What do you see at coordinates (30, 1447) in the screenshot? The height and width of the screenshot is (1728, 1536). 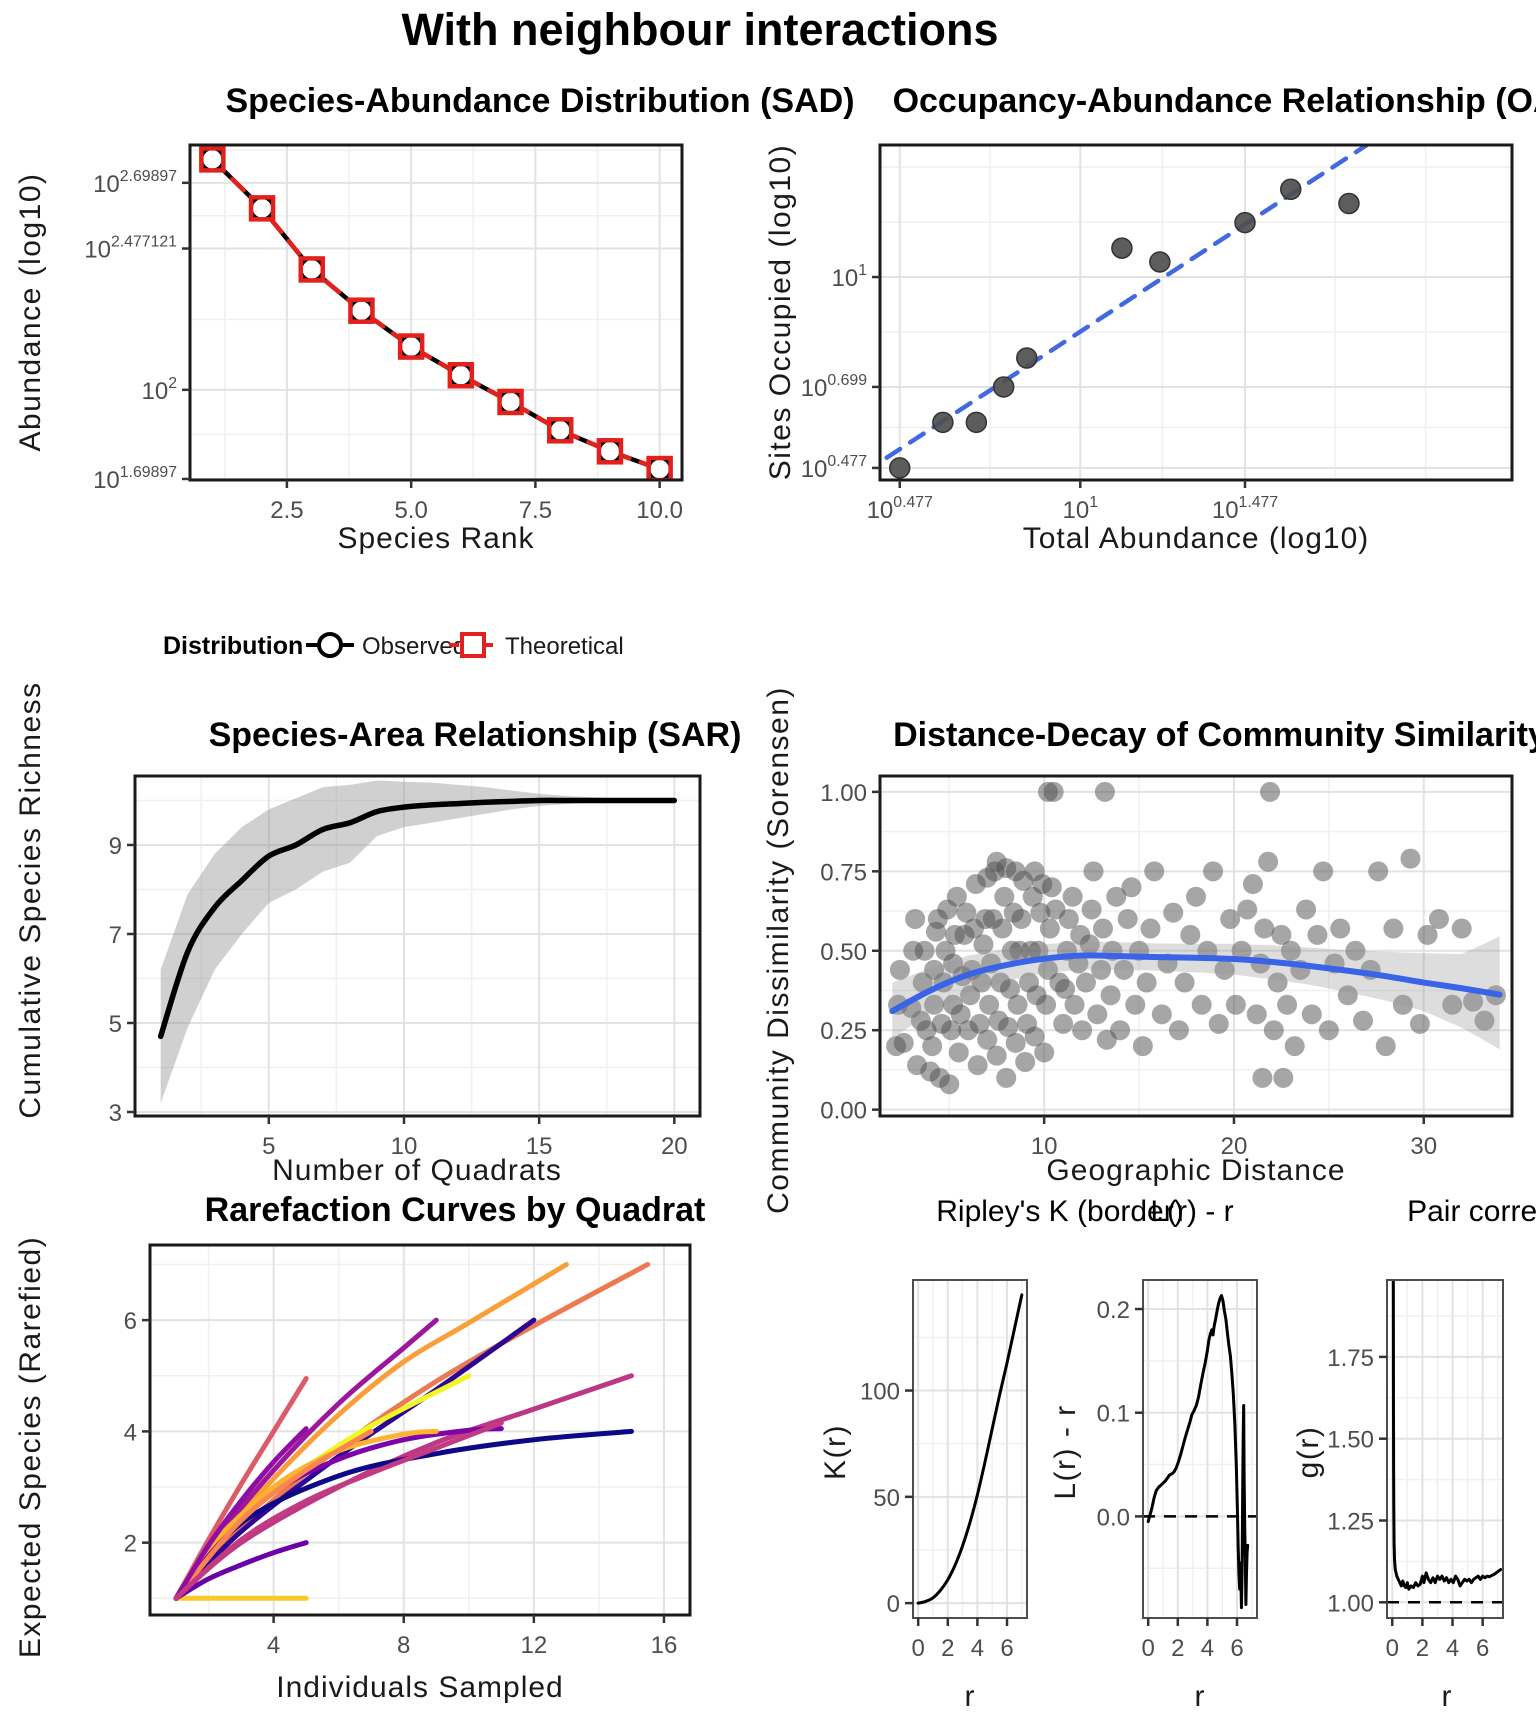 I see `svg-text: Expected Species (Rarefied)` at bounding box center [30, 1447].